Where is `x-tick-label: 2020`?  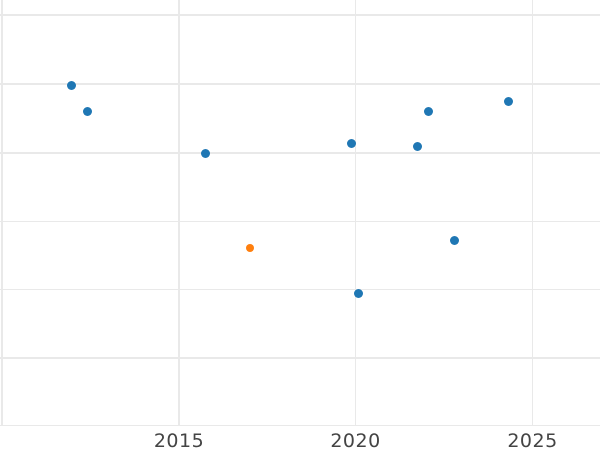
x-tick-label: 2020 is located at coordinates (355, 440).